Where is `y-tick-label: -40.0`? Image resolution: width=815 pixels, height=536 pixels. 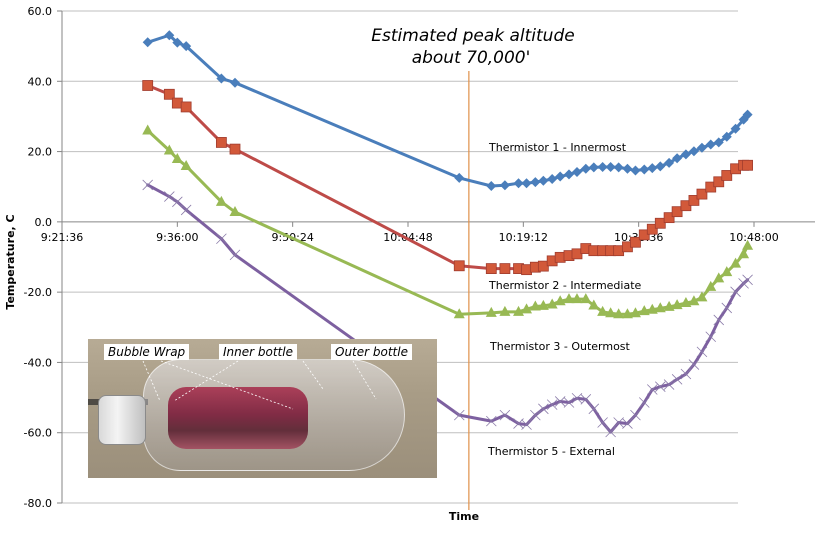
y-tick-label: -40.0 is located at coordinates (38, 362).